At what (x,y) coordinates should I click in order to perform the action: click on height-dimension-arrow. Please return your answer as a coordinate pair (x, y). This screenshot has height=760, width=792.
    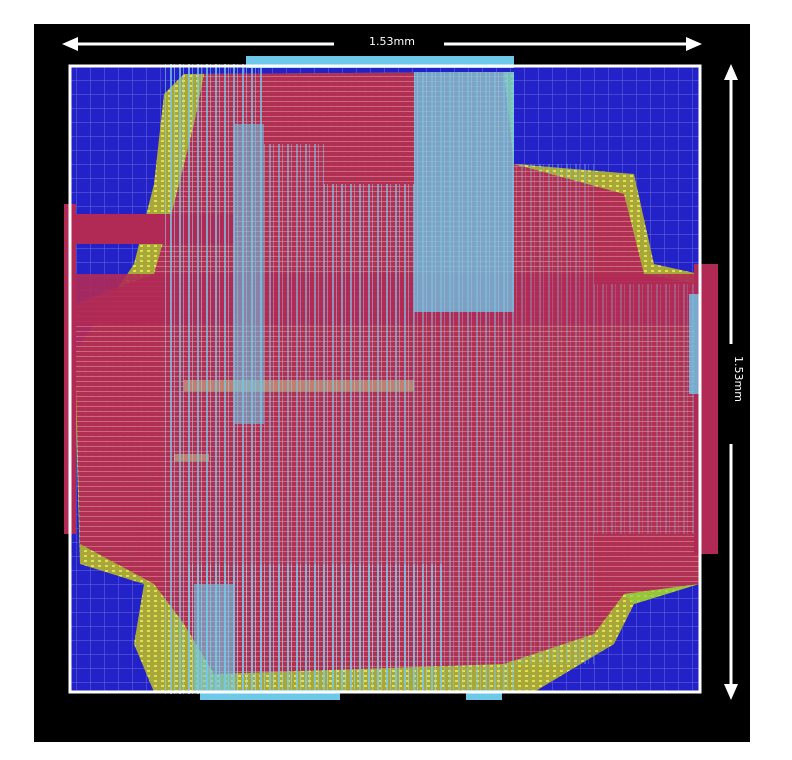
    Looking at the image, I should click on (731, 382).